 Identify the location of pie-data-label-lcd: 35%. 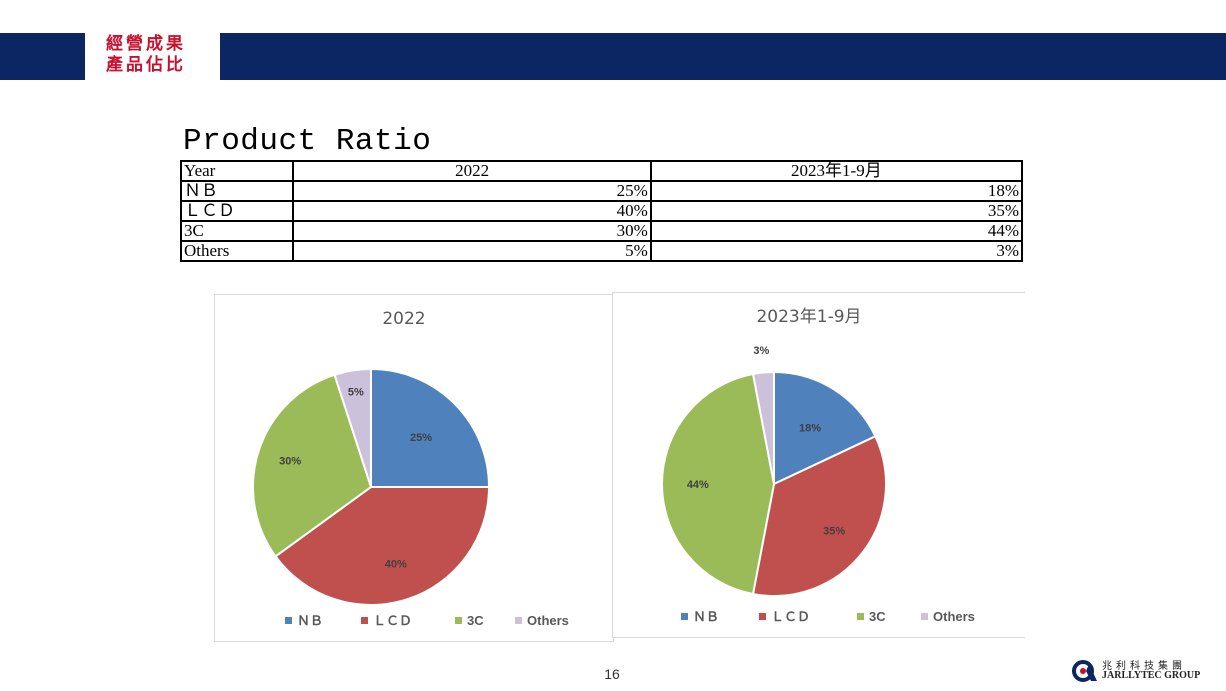
(834, 532).